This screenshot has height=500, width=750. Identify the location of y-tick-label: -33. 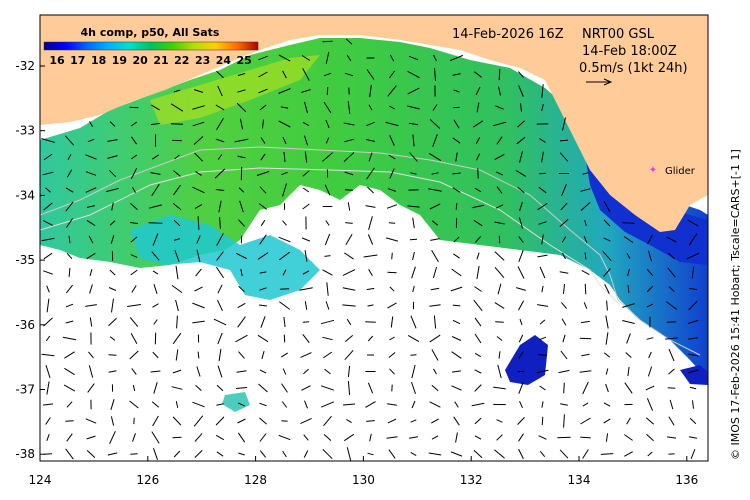
(25, 131).